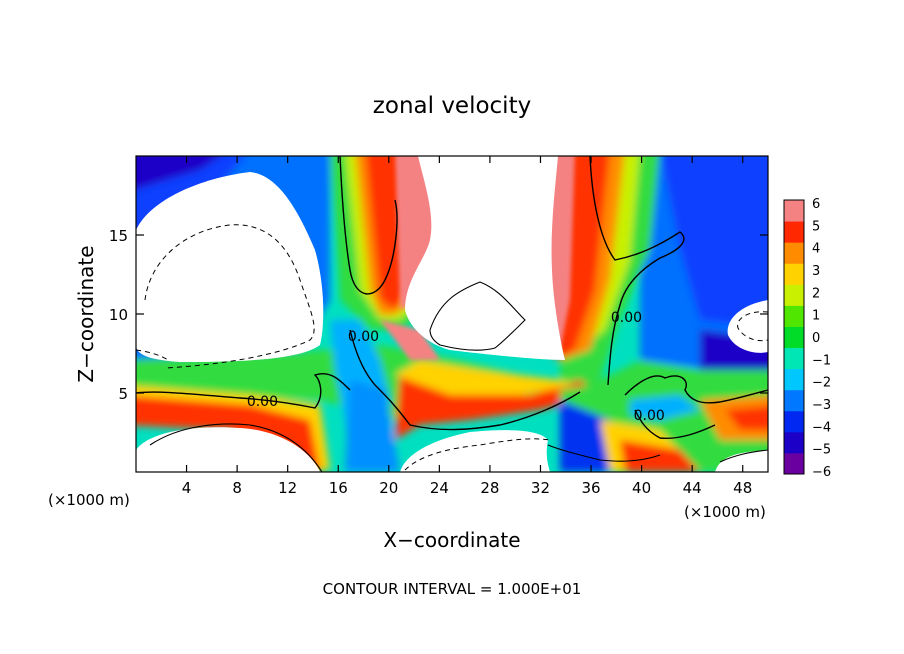  I want to click on white-region-right-edge, so click(747, 326).